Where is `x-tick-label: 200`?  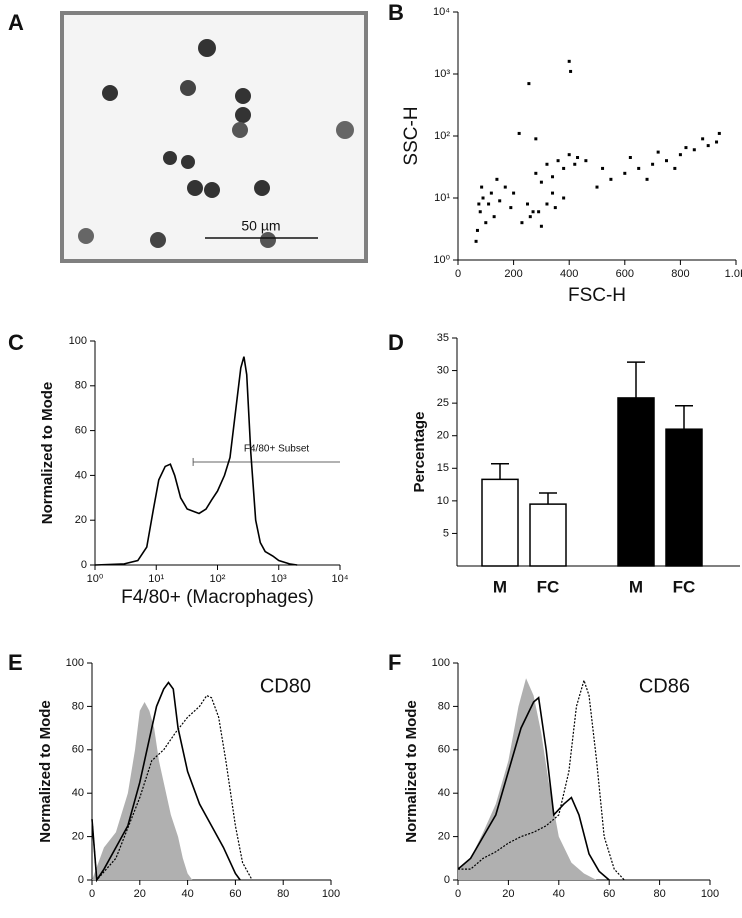
x-tick-label: 200 is located at coordinates (513, 274).